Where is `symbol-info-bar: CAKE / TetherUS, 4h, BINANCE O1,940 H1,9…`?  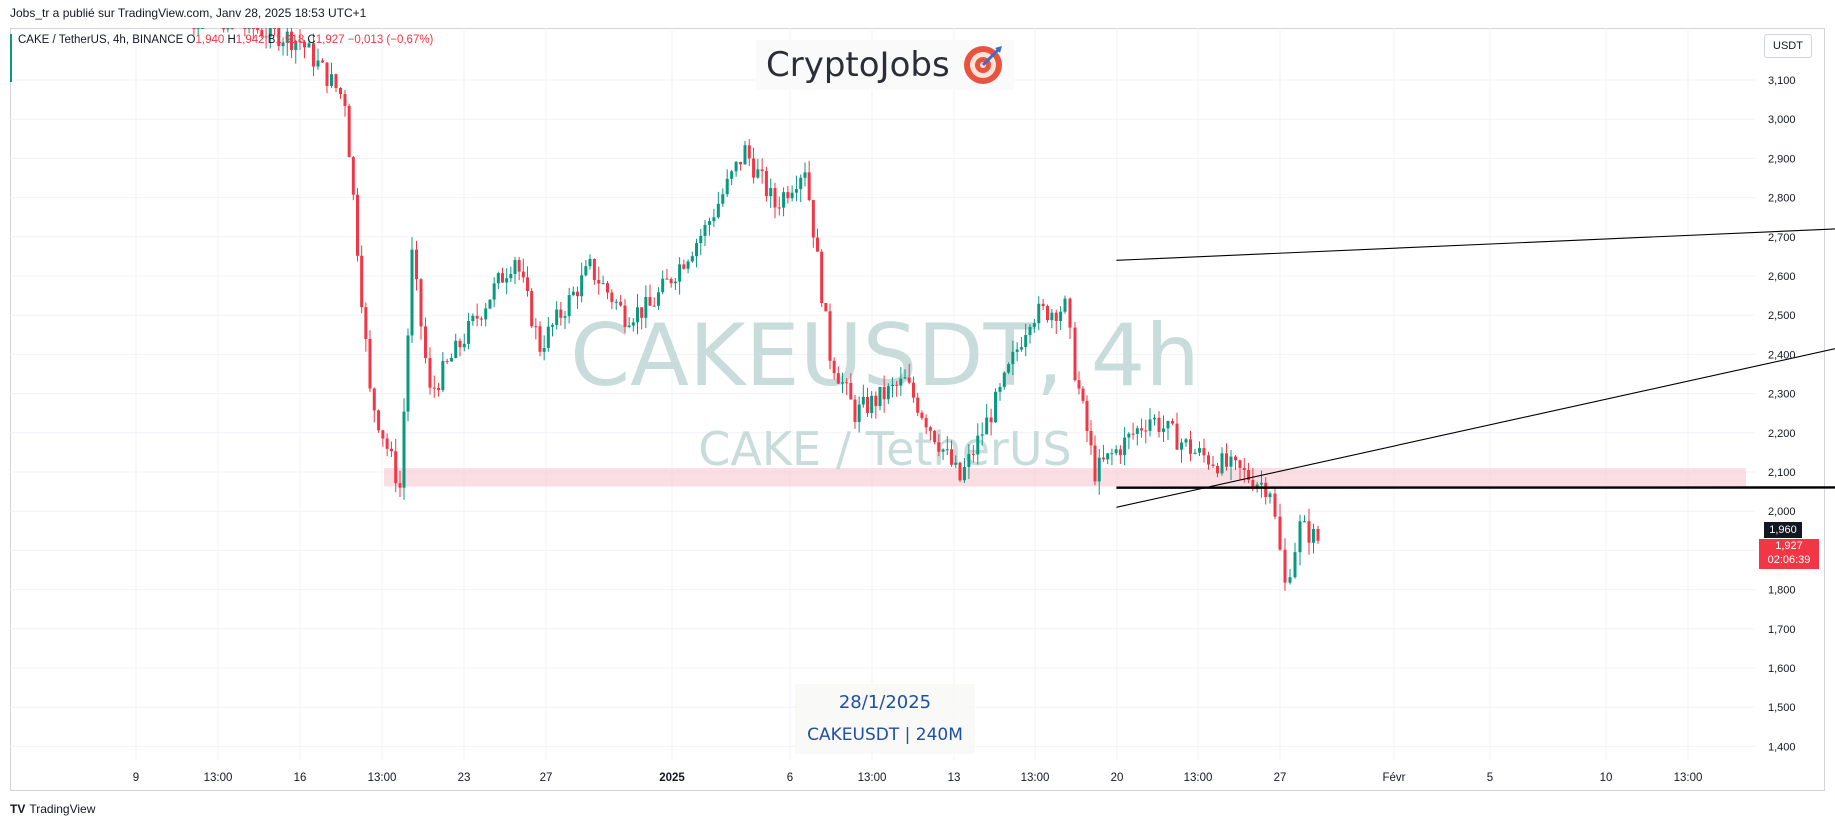
symbol-info-bar: CAKE / TetherUS, 4h, BINANCE O1,940 H1,9… is located at coordinates (225, 40).